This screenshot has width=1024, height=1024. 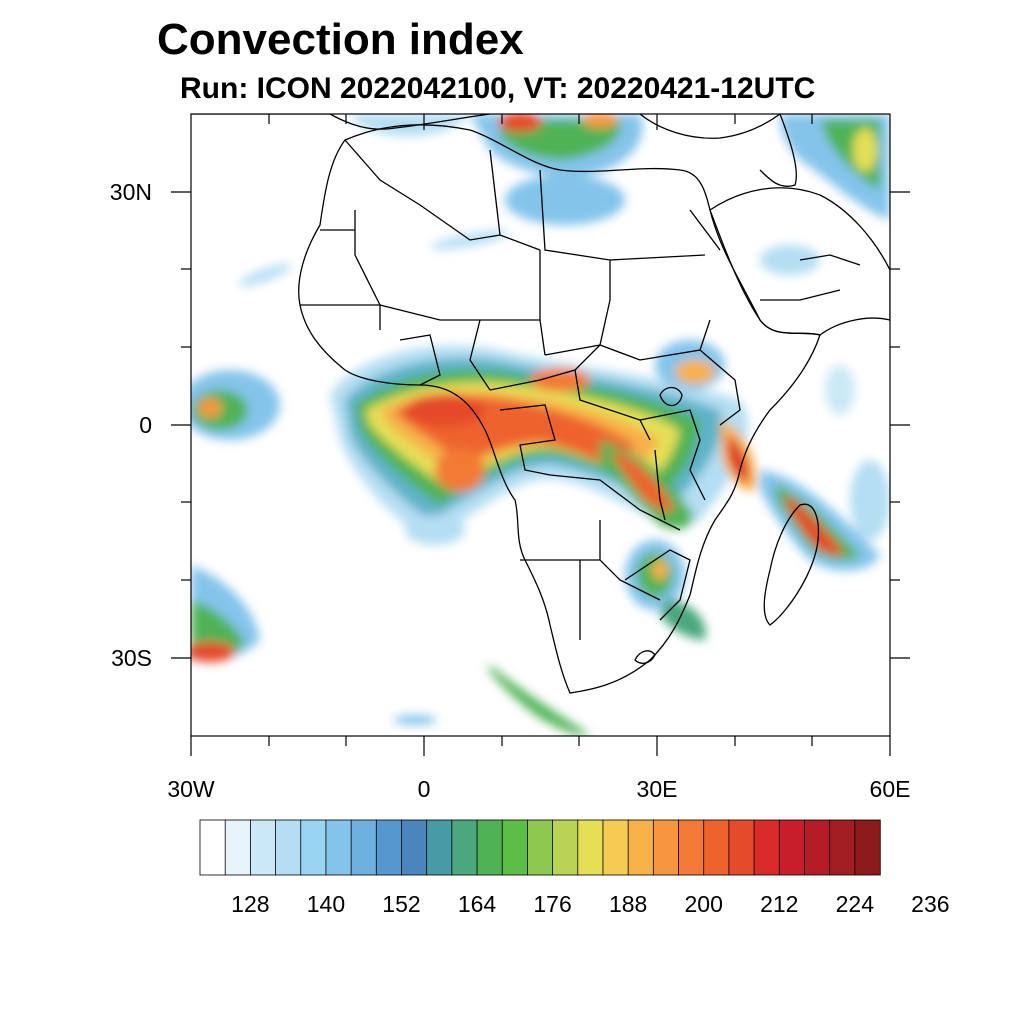 I want to click on map-title: Convection index, so click(x=340, y=39).